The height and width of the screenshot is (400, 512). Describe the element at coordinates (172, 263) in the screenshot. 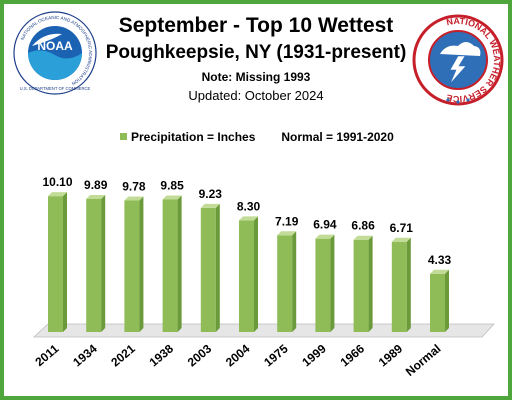

I see `bar-1938` at that location.